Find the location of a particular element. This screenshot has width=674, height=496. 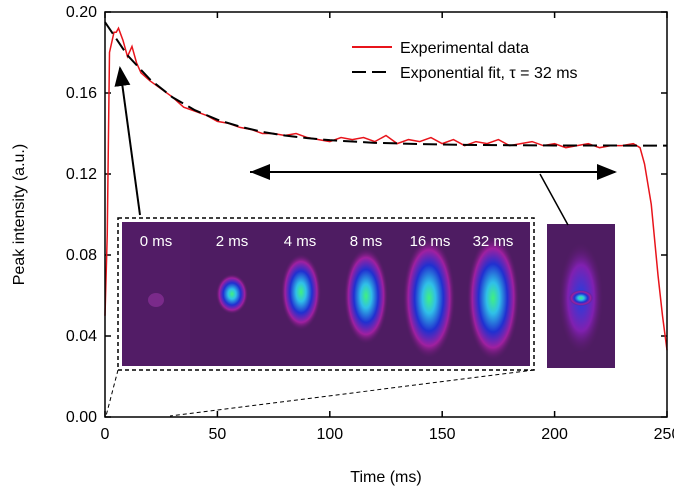

x-tick-label: 0 is located at coordinates (105, 434).